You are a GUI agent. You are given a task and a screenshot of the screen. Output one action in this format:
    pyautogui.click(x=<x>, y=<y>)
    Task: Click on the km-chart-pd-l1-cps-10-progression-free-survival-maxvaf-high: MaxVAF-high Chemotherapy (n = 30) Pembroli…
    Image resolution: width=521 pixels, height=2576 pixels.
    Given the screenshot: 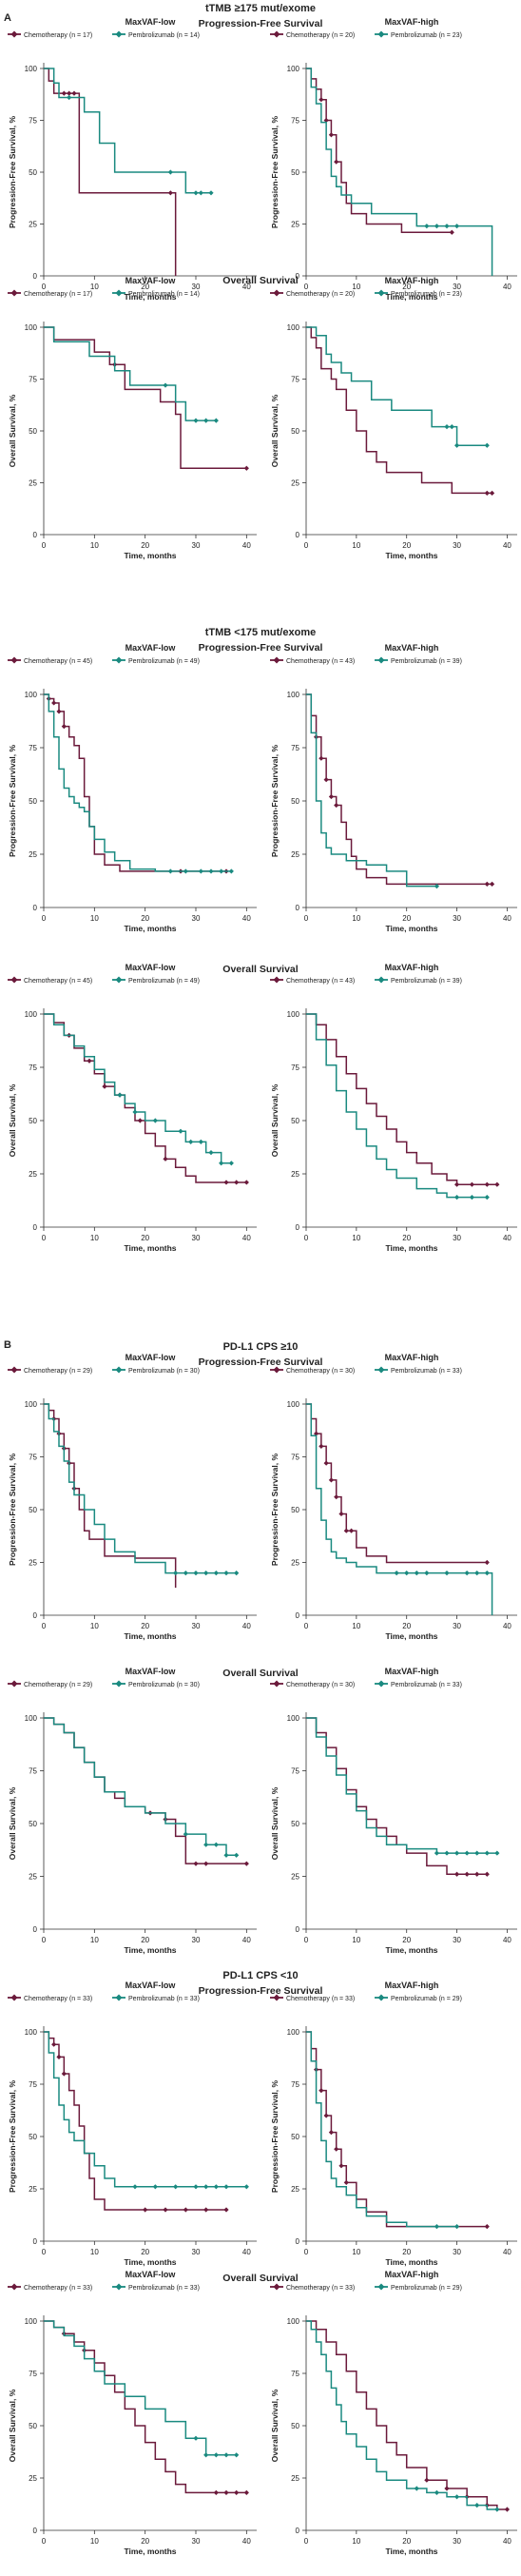 What is the action you would take?
    pyautogui.click(x=394, y=1497)
    